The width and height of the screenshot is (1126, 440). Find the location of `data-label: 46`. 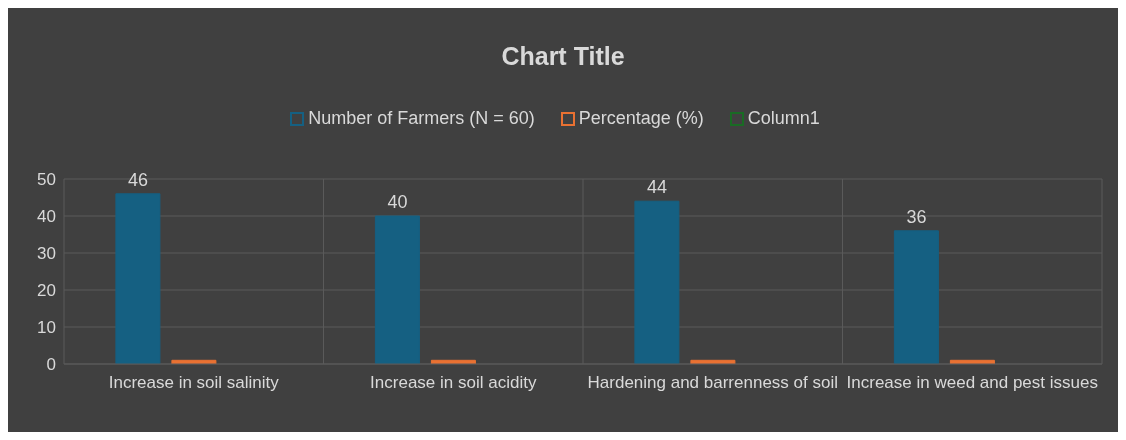

data-label: 46 is located at coordinates (137, 179).